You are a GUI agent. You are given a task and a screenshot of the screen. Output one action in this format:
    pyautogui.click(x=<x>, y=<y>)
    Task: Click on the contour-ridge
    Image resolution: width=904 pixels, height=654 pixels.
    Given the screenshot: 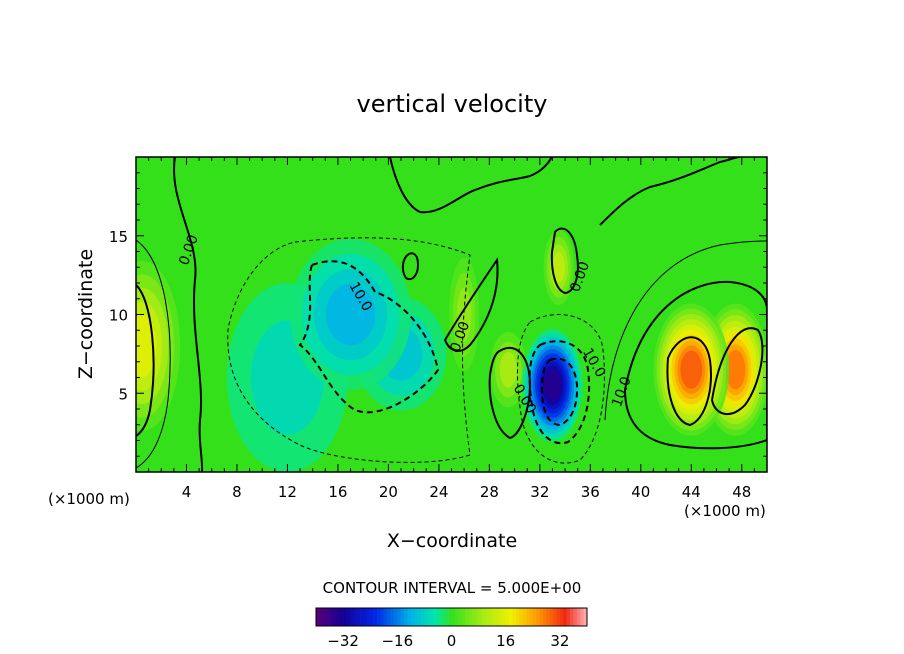 What is the action you would take?
    pyautogui.click(x=471, y=304)
    